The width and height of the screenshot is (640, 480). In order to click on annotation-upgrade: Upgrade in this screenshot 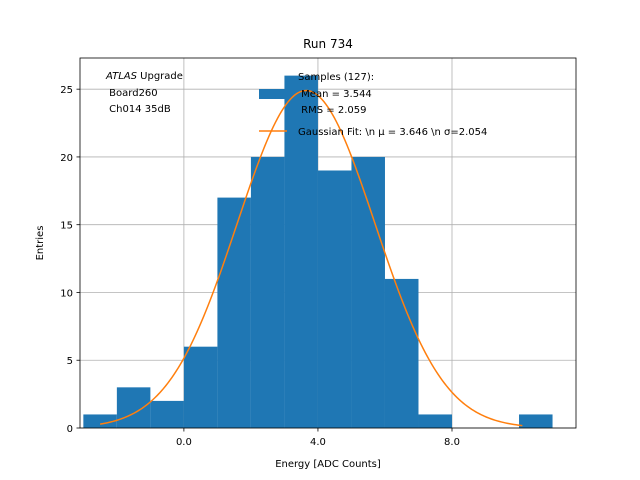, I will do `click(160, 76)`.